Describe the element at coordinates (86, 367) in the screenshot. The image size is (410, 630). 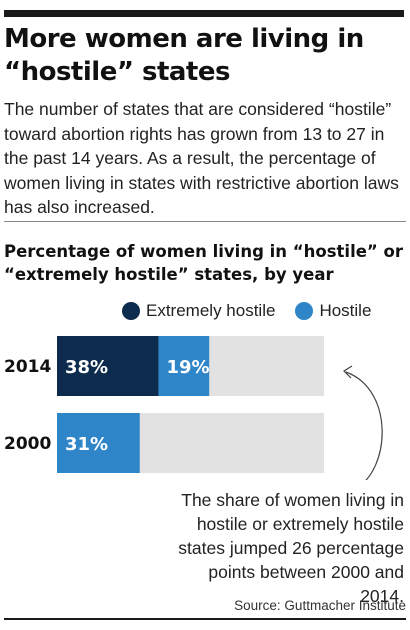
I see `data-label-extremely-hostile-2014: 38%` at that location.